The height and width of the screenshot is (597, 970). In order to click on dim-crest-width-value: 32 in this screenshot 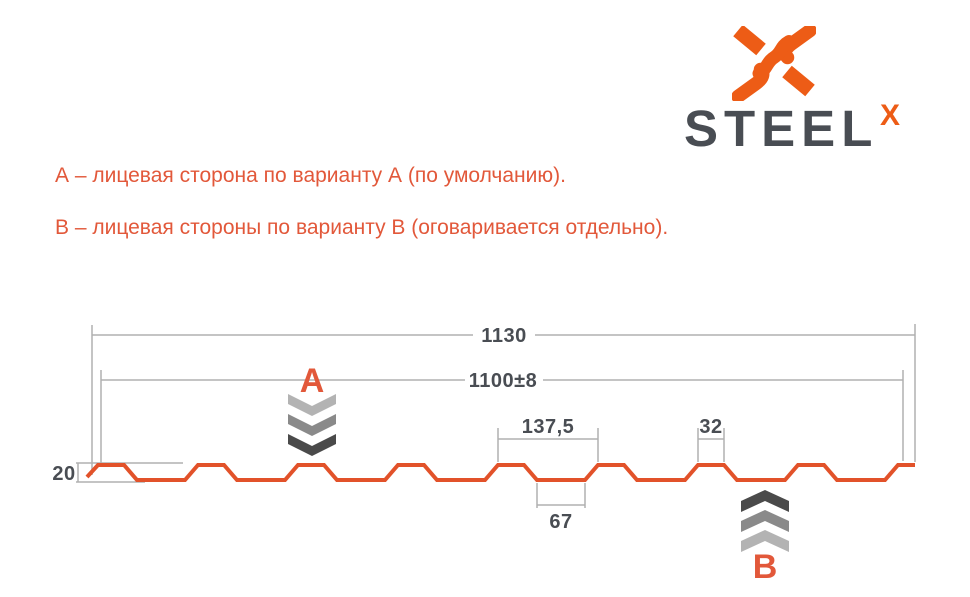, I will do `click(710, 427)`.